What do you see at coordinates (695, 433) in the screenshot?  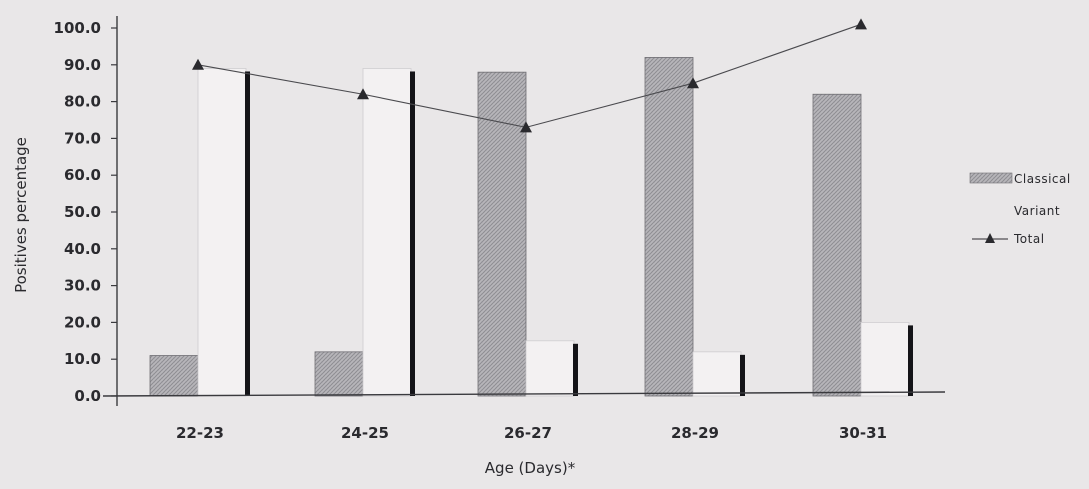 I see `x-tick-label-28-29: 28-29` at bounding box center [695, 433].